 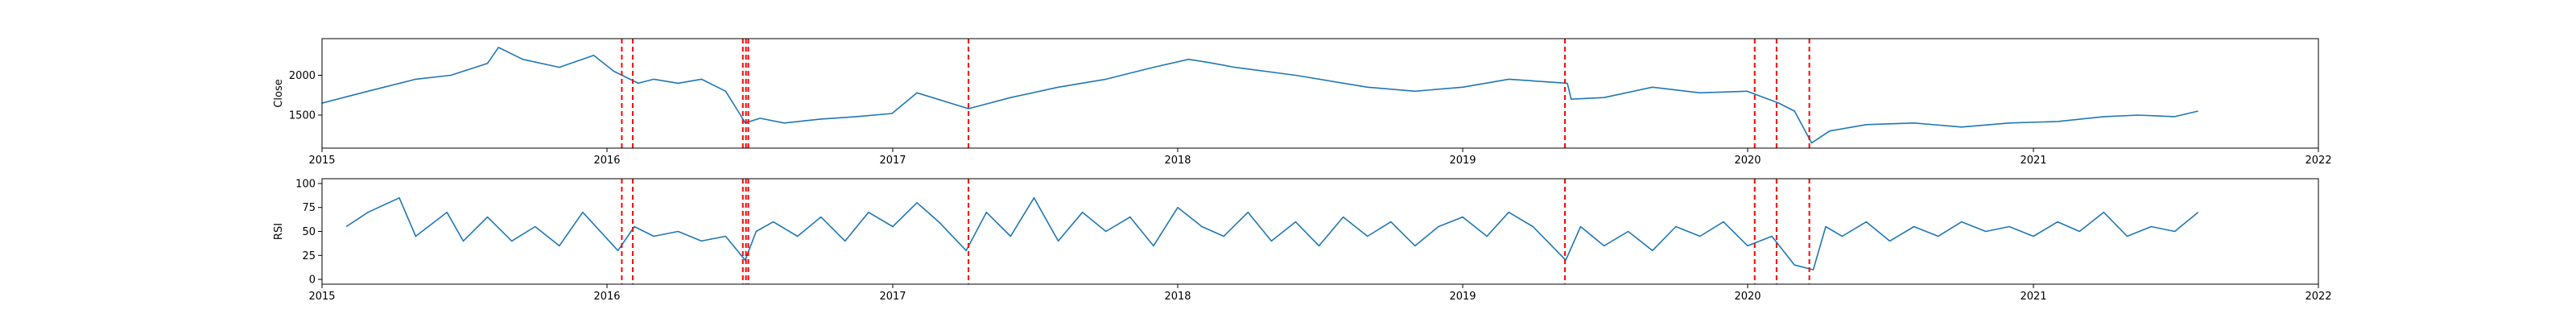 What do you see at coordinates (309, 256) in the screenshot?
I see `y-tick-label: 25` at bounding box center [309, 256].